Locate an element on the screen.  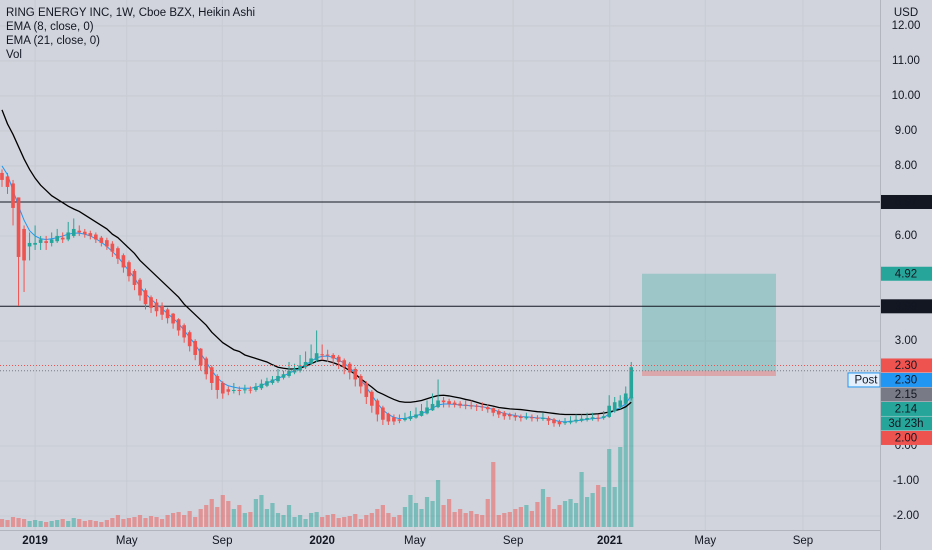
y-tick-label: 9.00 is located at coordinates (906, 131).